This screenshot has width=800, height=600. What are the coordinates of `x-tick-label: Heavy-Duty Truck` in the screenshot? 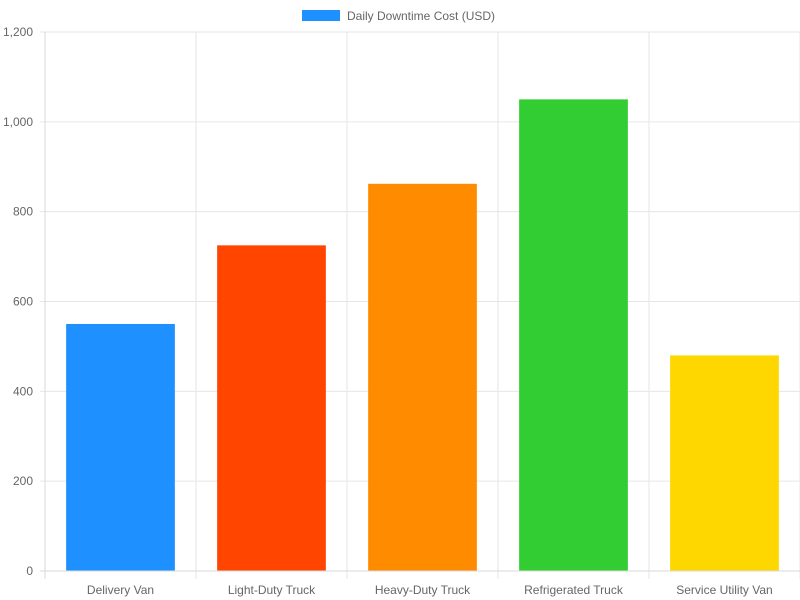 It's located at (423, 590).